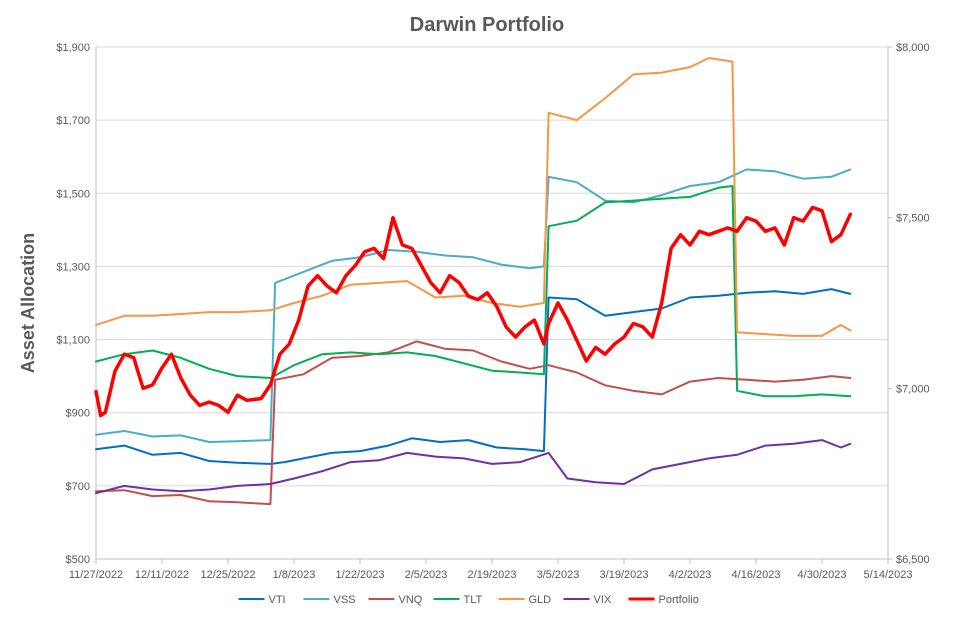  Describe the element at coordinates (78, 487) in the screenshot. I see `y-tick-label: $700` at that location.